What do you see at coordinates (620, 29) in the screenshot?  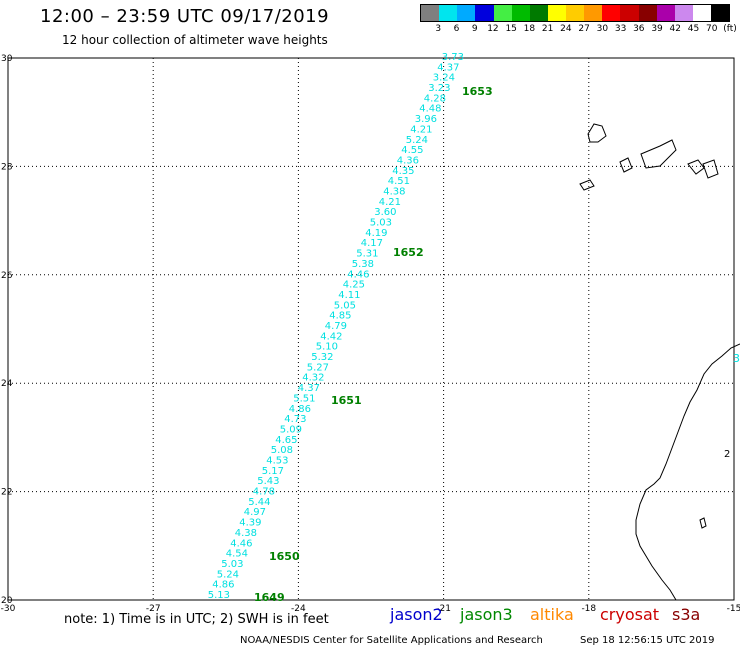 I see `color-scale-label: 33` at bounding box center [620, 29].